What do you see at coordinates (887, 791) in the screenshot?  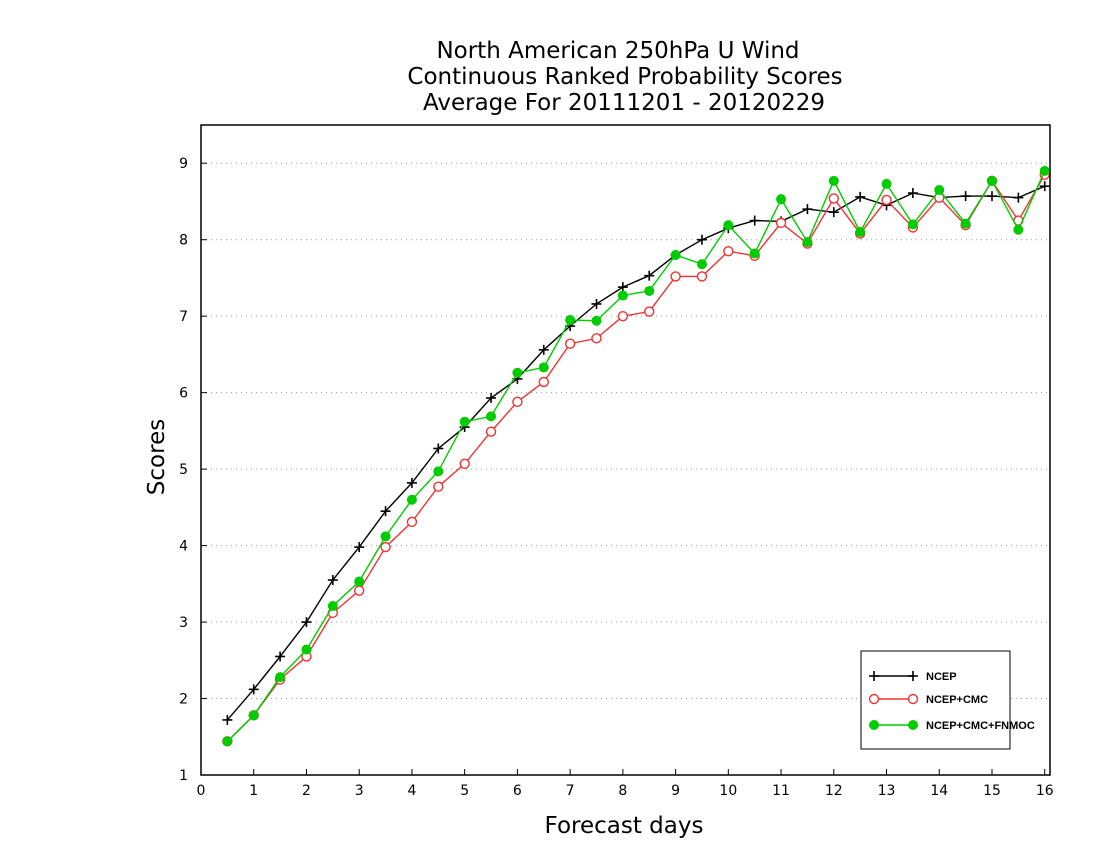 I see `x-tick-label: 13` at bounding box center [887, 791].